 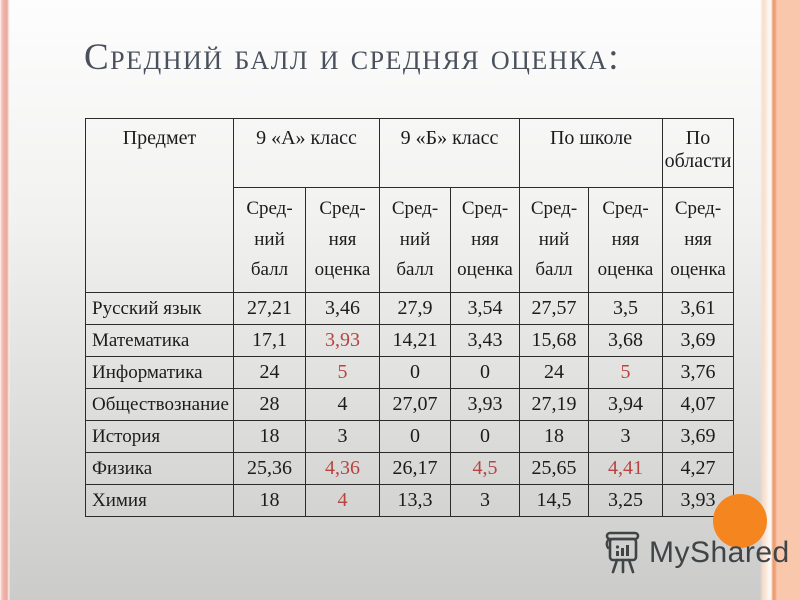 What do you see at coordinates (780, 300) in the screenshot?
I see `slide-right-border-stripe` at bounding box center [780, 300].